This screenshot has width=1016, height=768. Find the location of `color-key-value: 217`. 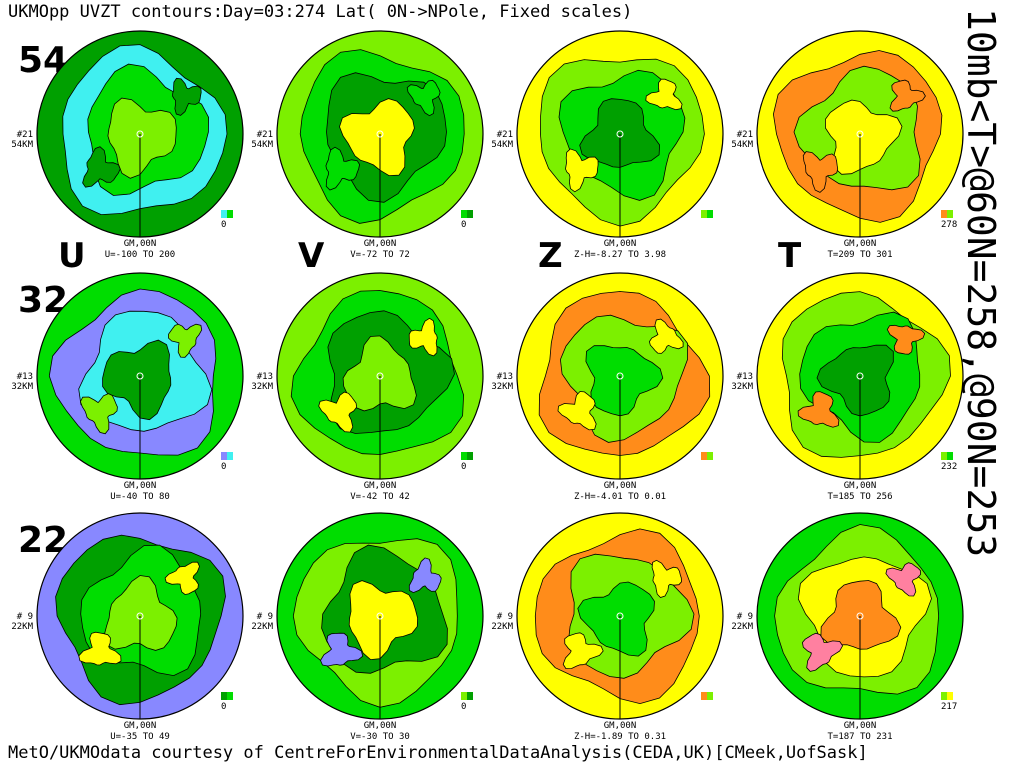

color-key-value: 217 is located at coordinates (949, 707).